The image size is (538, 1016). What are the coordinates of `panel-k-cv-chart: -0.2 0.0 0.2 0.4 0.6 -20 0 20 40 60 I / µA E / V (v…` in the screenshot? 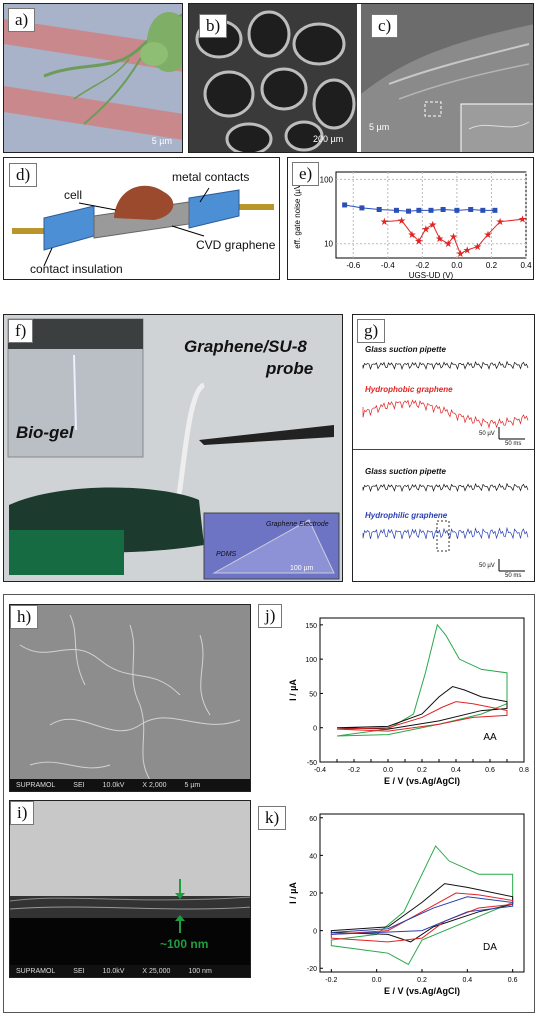 It's located at (395, 905).